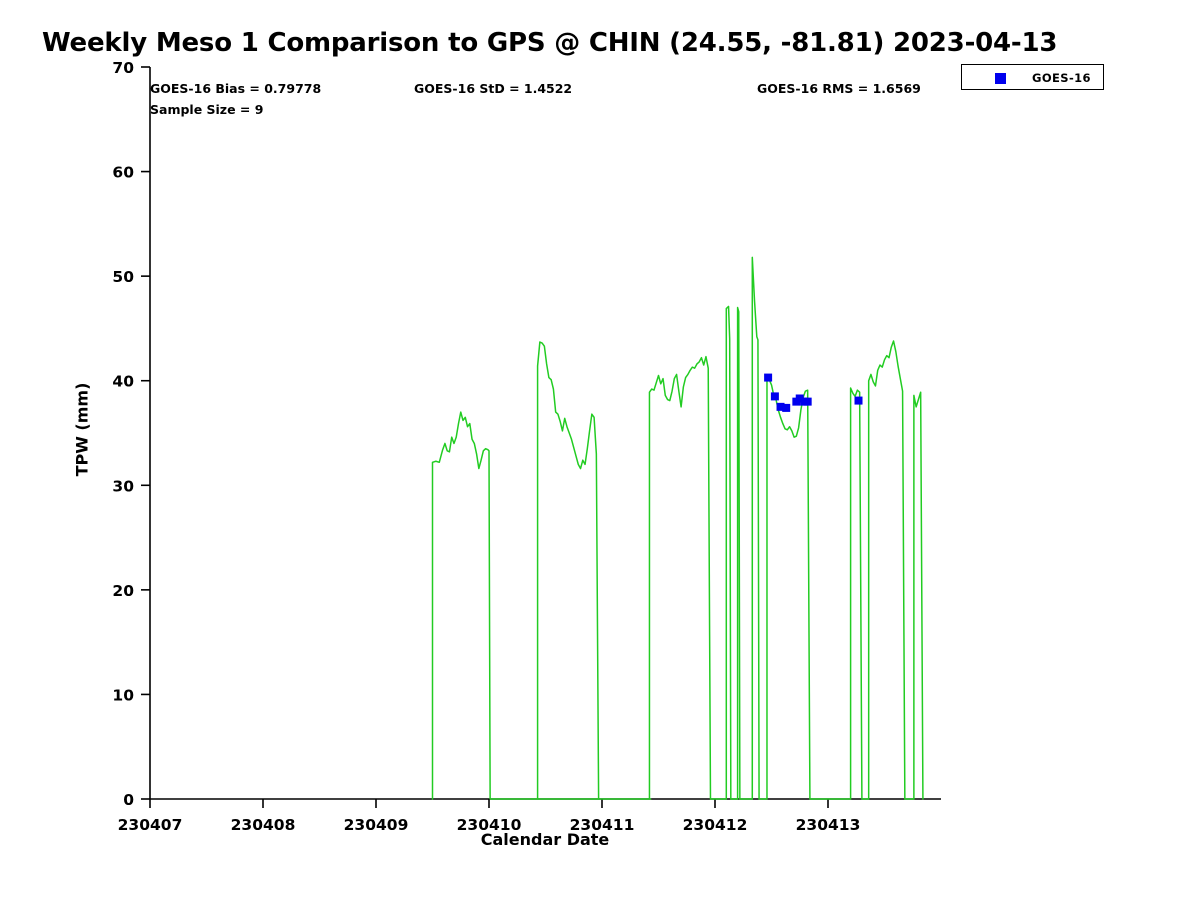  I want to click on x-tick-label: 230411, so click(602, 825).